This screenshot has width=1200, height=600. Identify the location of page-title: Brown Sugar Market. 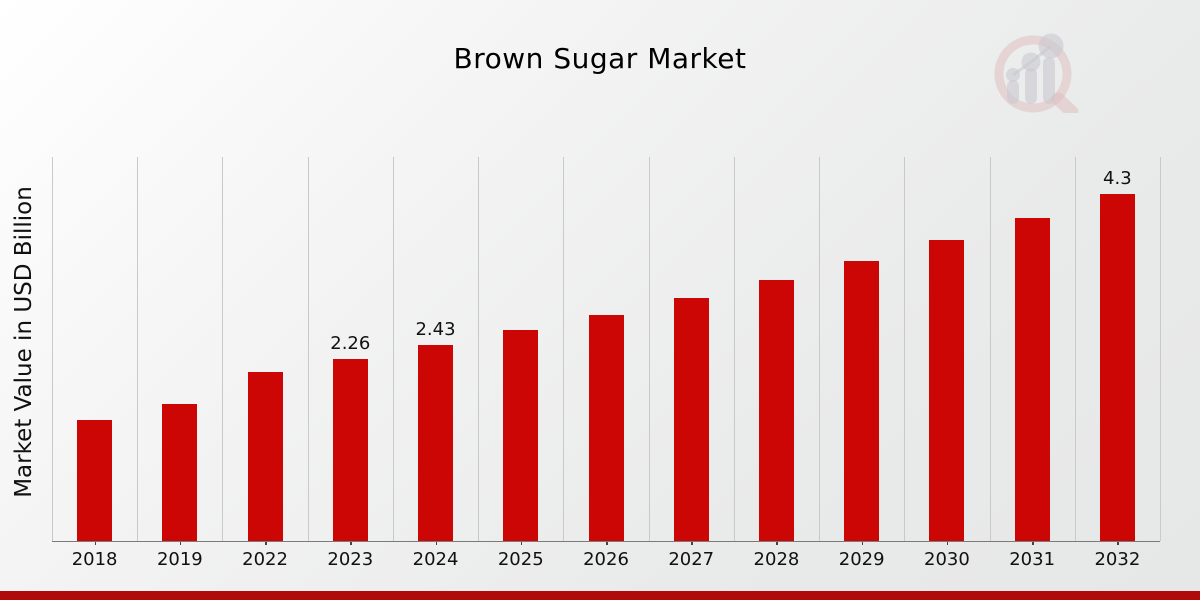
(600, 58).